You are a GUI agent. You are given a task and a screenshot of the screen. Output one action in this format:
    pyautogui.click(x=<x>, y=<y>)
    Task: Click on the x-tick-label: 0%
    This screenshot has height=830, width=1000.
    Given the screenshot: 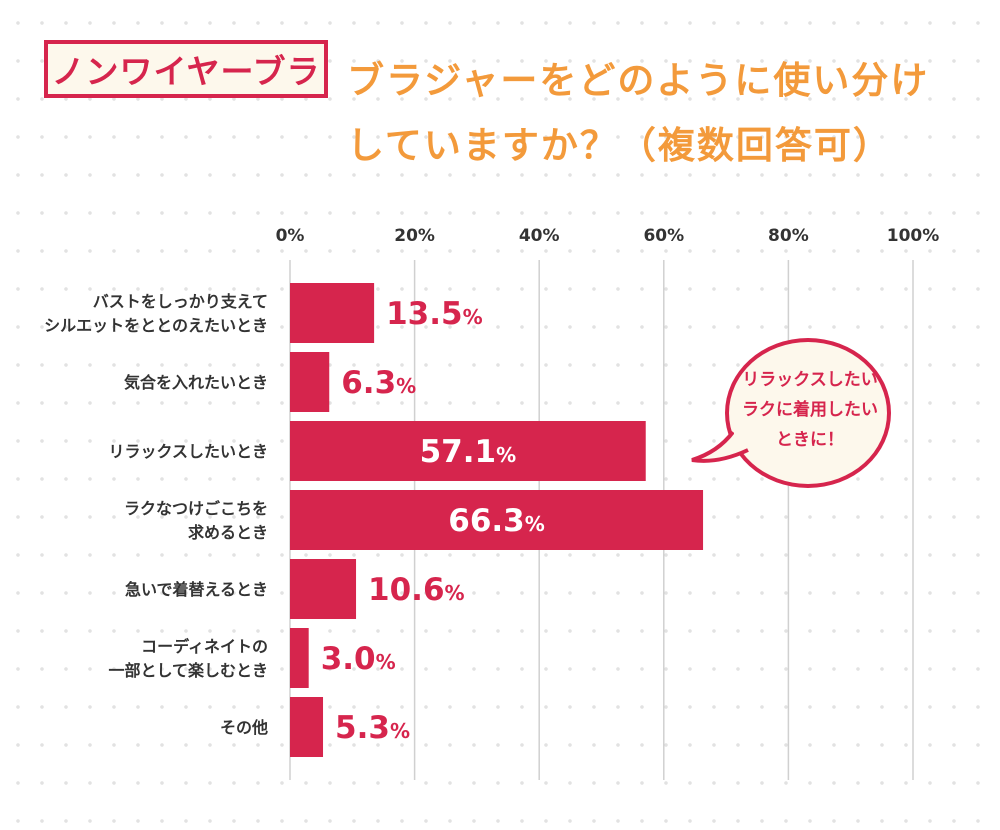 What is the action you would take?
    pyautogui.click(x=290, y=236)
    